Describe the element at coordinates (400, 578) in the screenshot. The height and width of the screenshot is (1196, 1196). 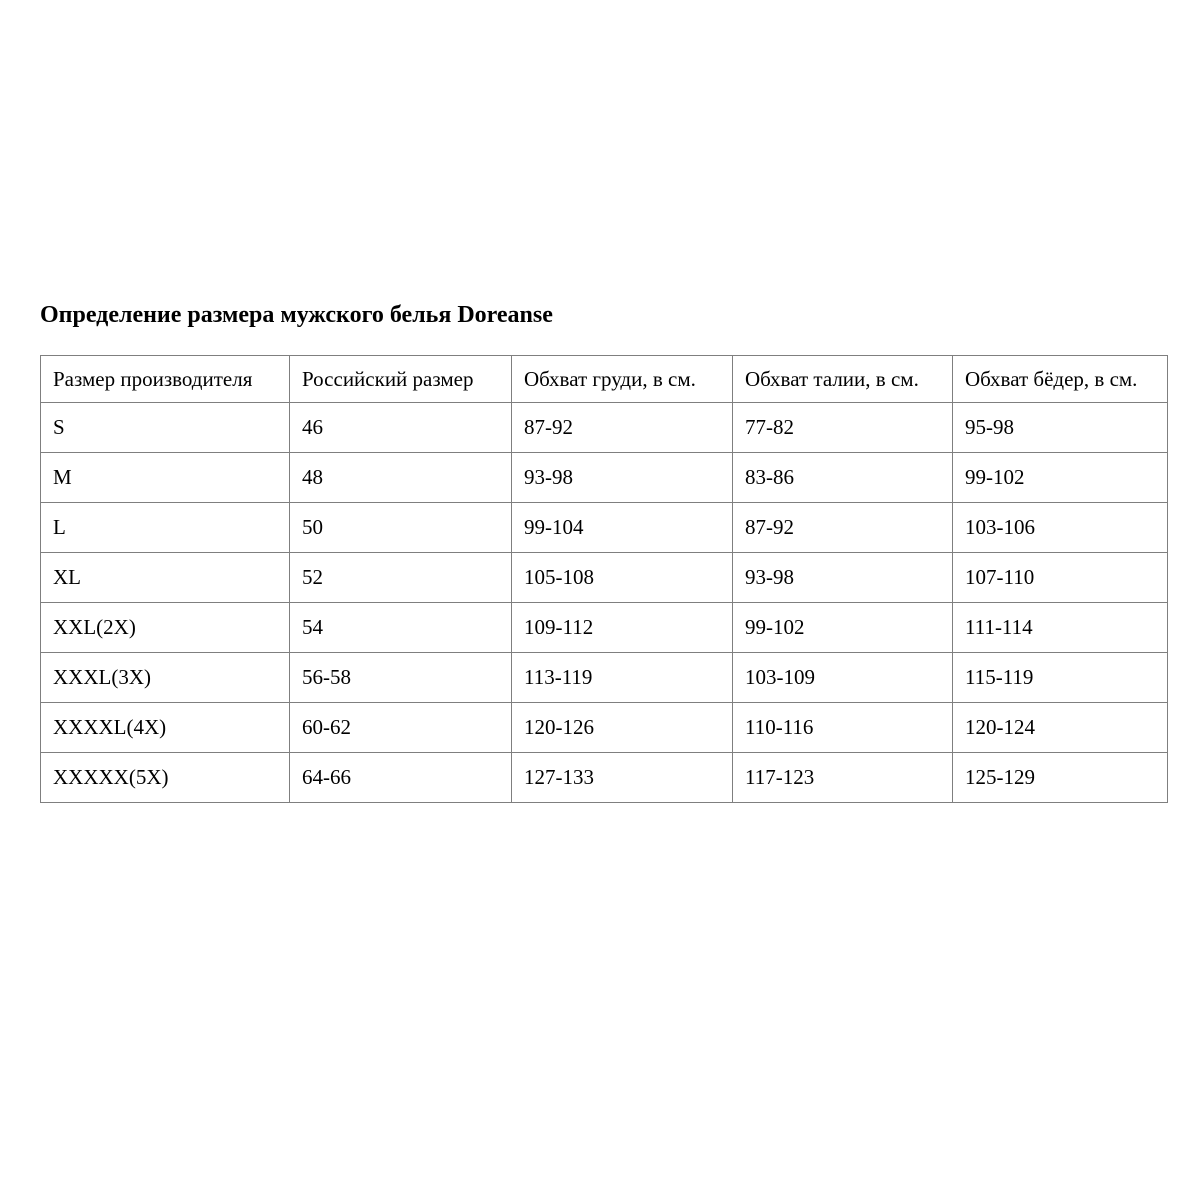
I see `cell-russian-size: 52` at that location.